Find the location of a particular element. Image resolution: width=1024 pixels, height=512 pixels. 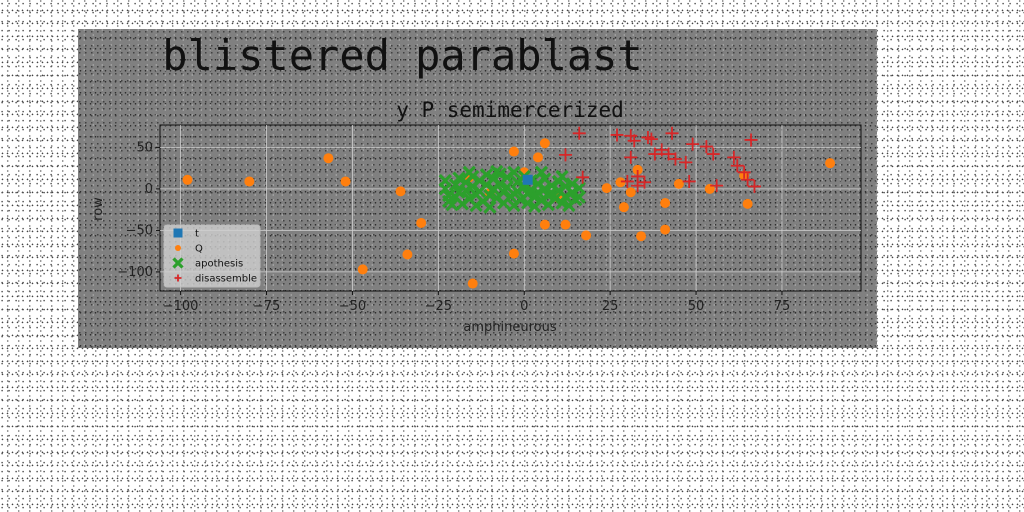

y-axis-label: row is located at coordinates (98, 209).